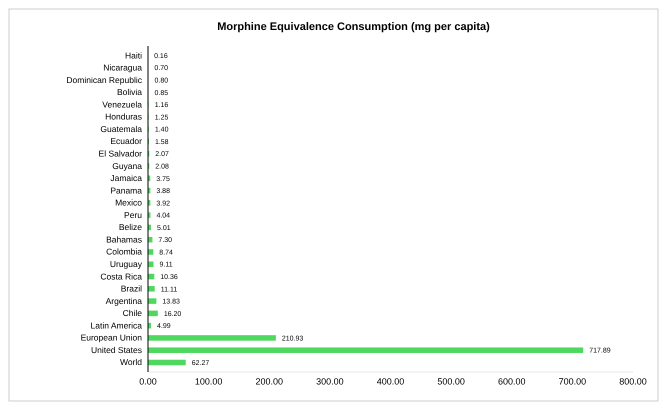 The height and width of the screenshot is (410, 667). I want to click on y-tick-label: Uruguay, so click(126, 263).